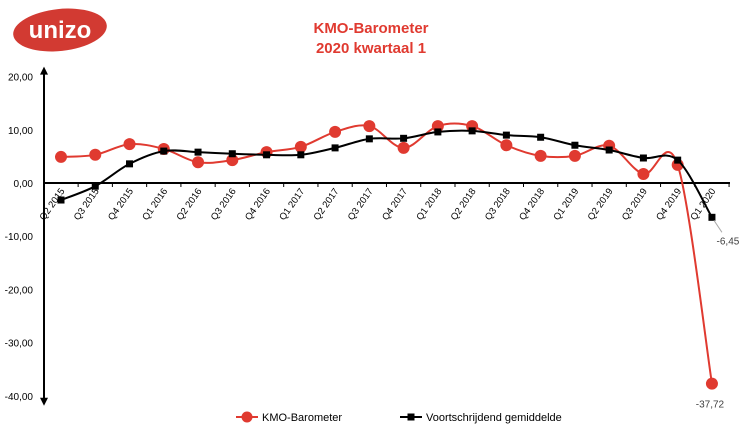 This screenshot has height=436, width=742. Describe the element at coordinates (635, 204) in the screenshot. I see `x-tick-label: Q3 2019` at that location.